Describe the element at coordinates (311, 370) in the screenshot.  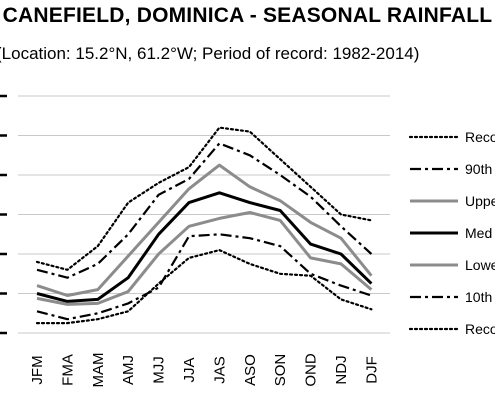
I see `x-tick-label: OND` at that location.